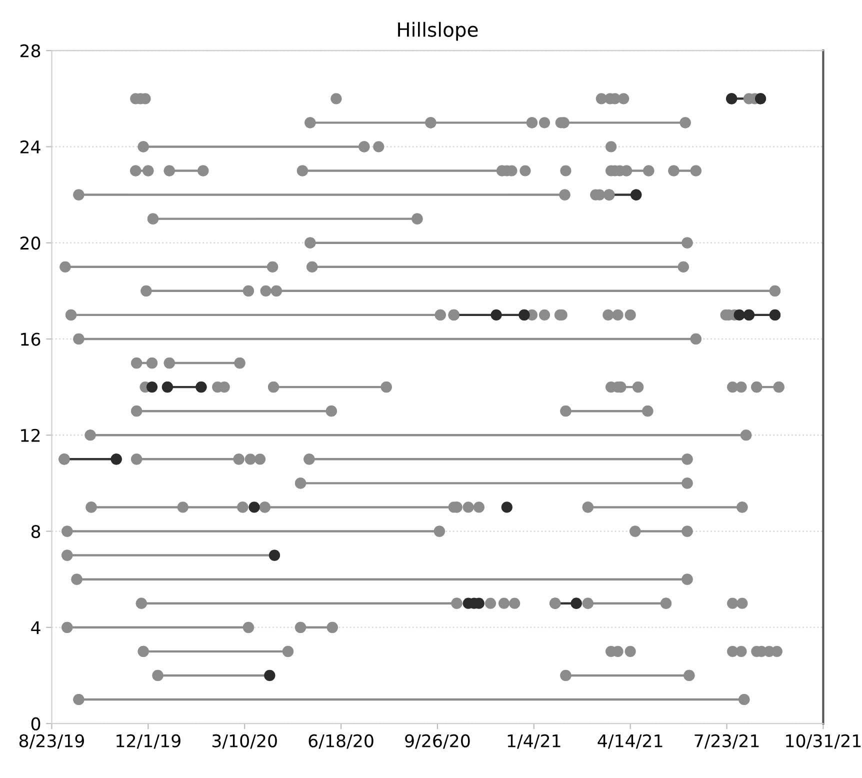 The image size is (862, 778). What do you see at coordinates (726, 741) in the screenshot?
I see `x-tick-label: 7/23/21` at bounding box center [726, 741].